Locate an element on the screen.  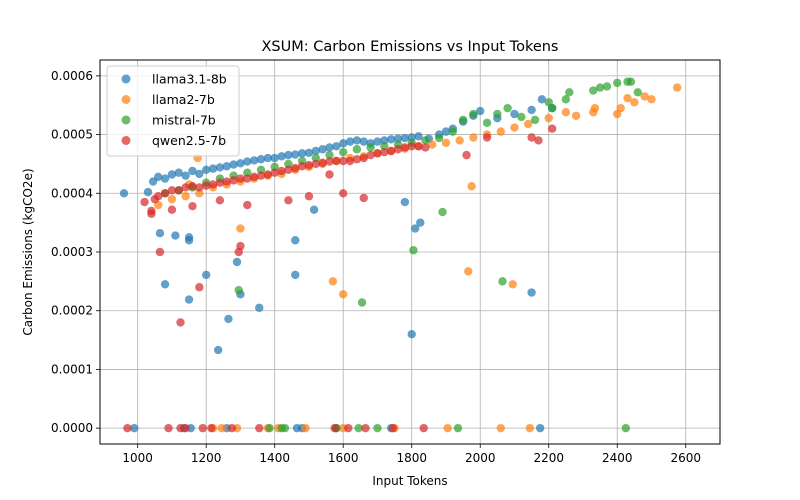
y-axis-title: Carbon Emissions (kgCO2e) is located at coordinates (28, 251).